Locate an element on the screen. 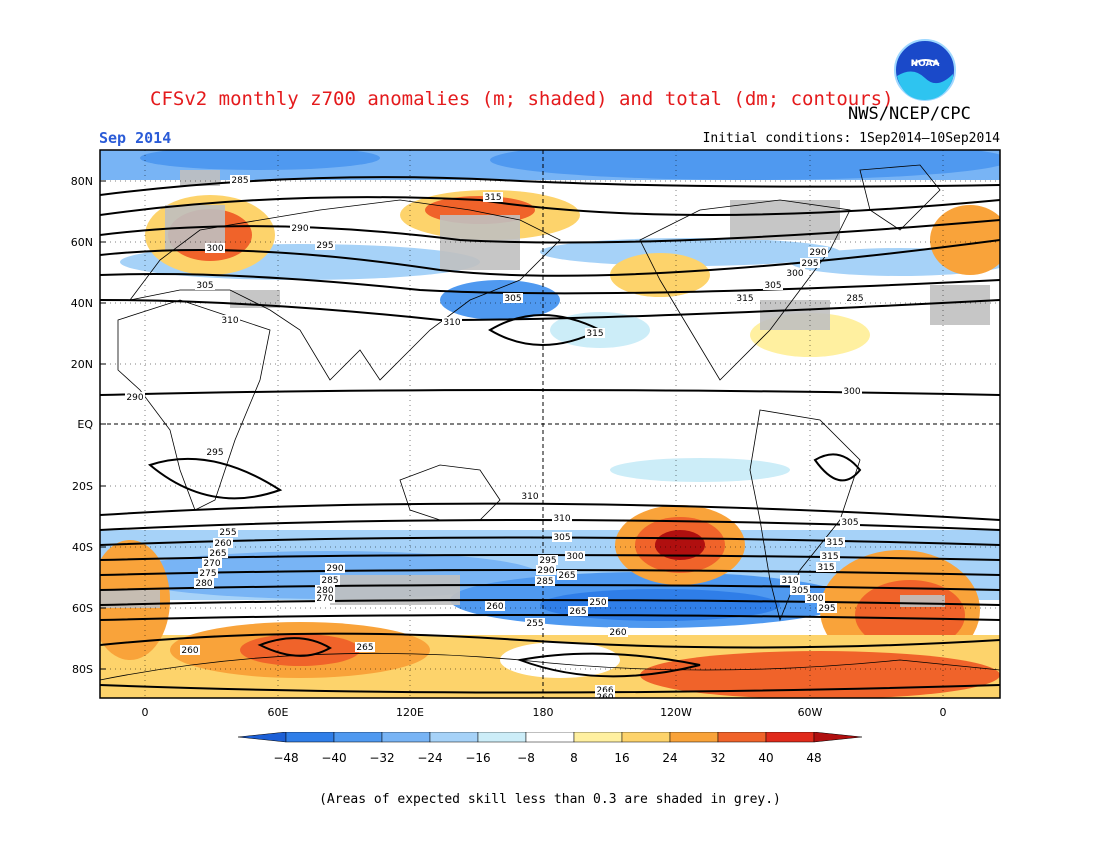 The image size is (1100, 850). coastline-europe-asia is located at coordinates (345, 290).